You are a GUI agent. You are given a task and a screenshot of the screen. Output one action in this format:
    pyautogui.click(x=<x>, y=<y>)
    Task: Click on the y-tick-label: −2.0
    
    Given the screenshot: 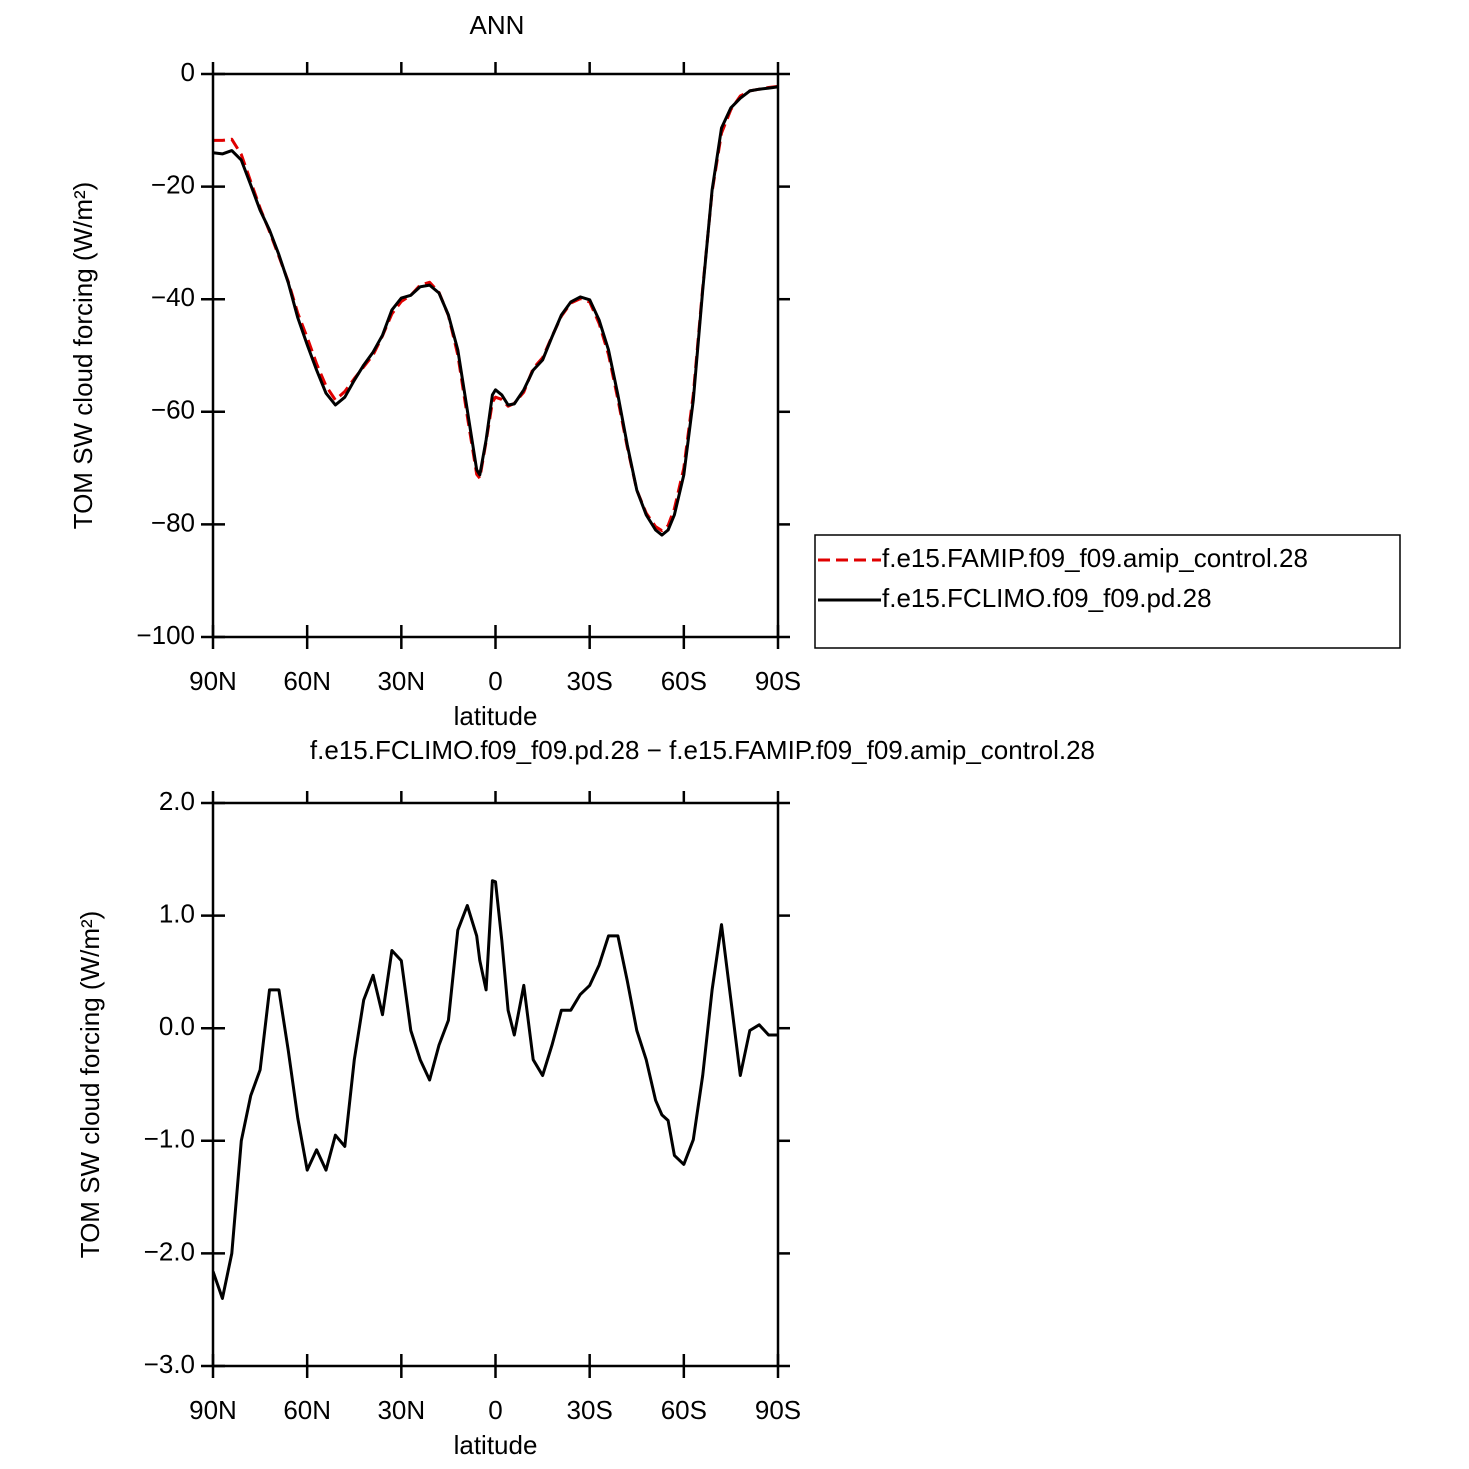 What is the action you would take?
    pyautogui.click(x=169, y=1251)
    